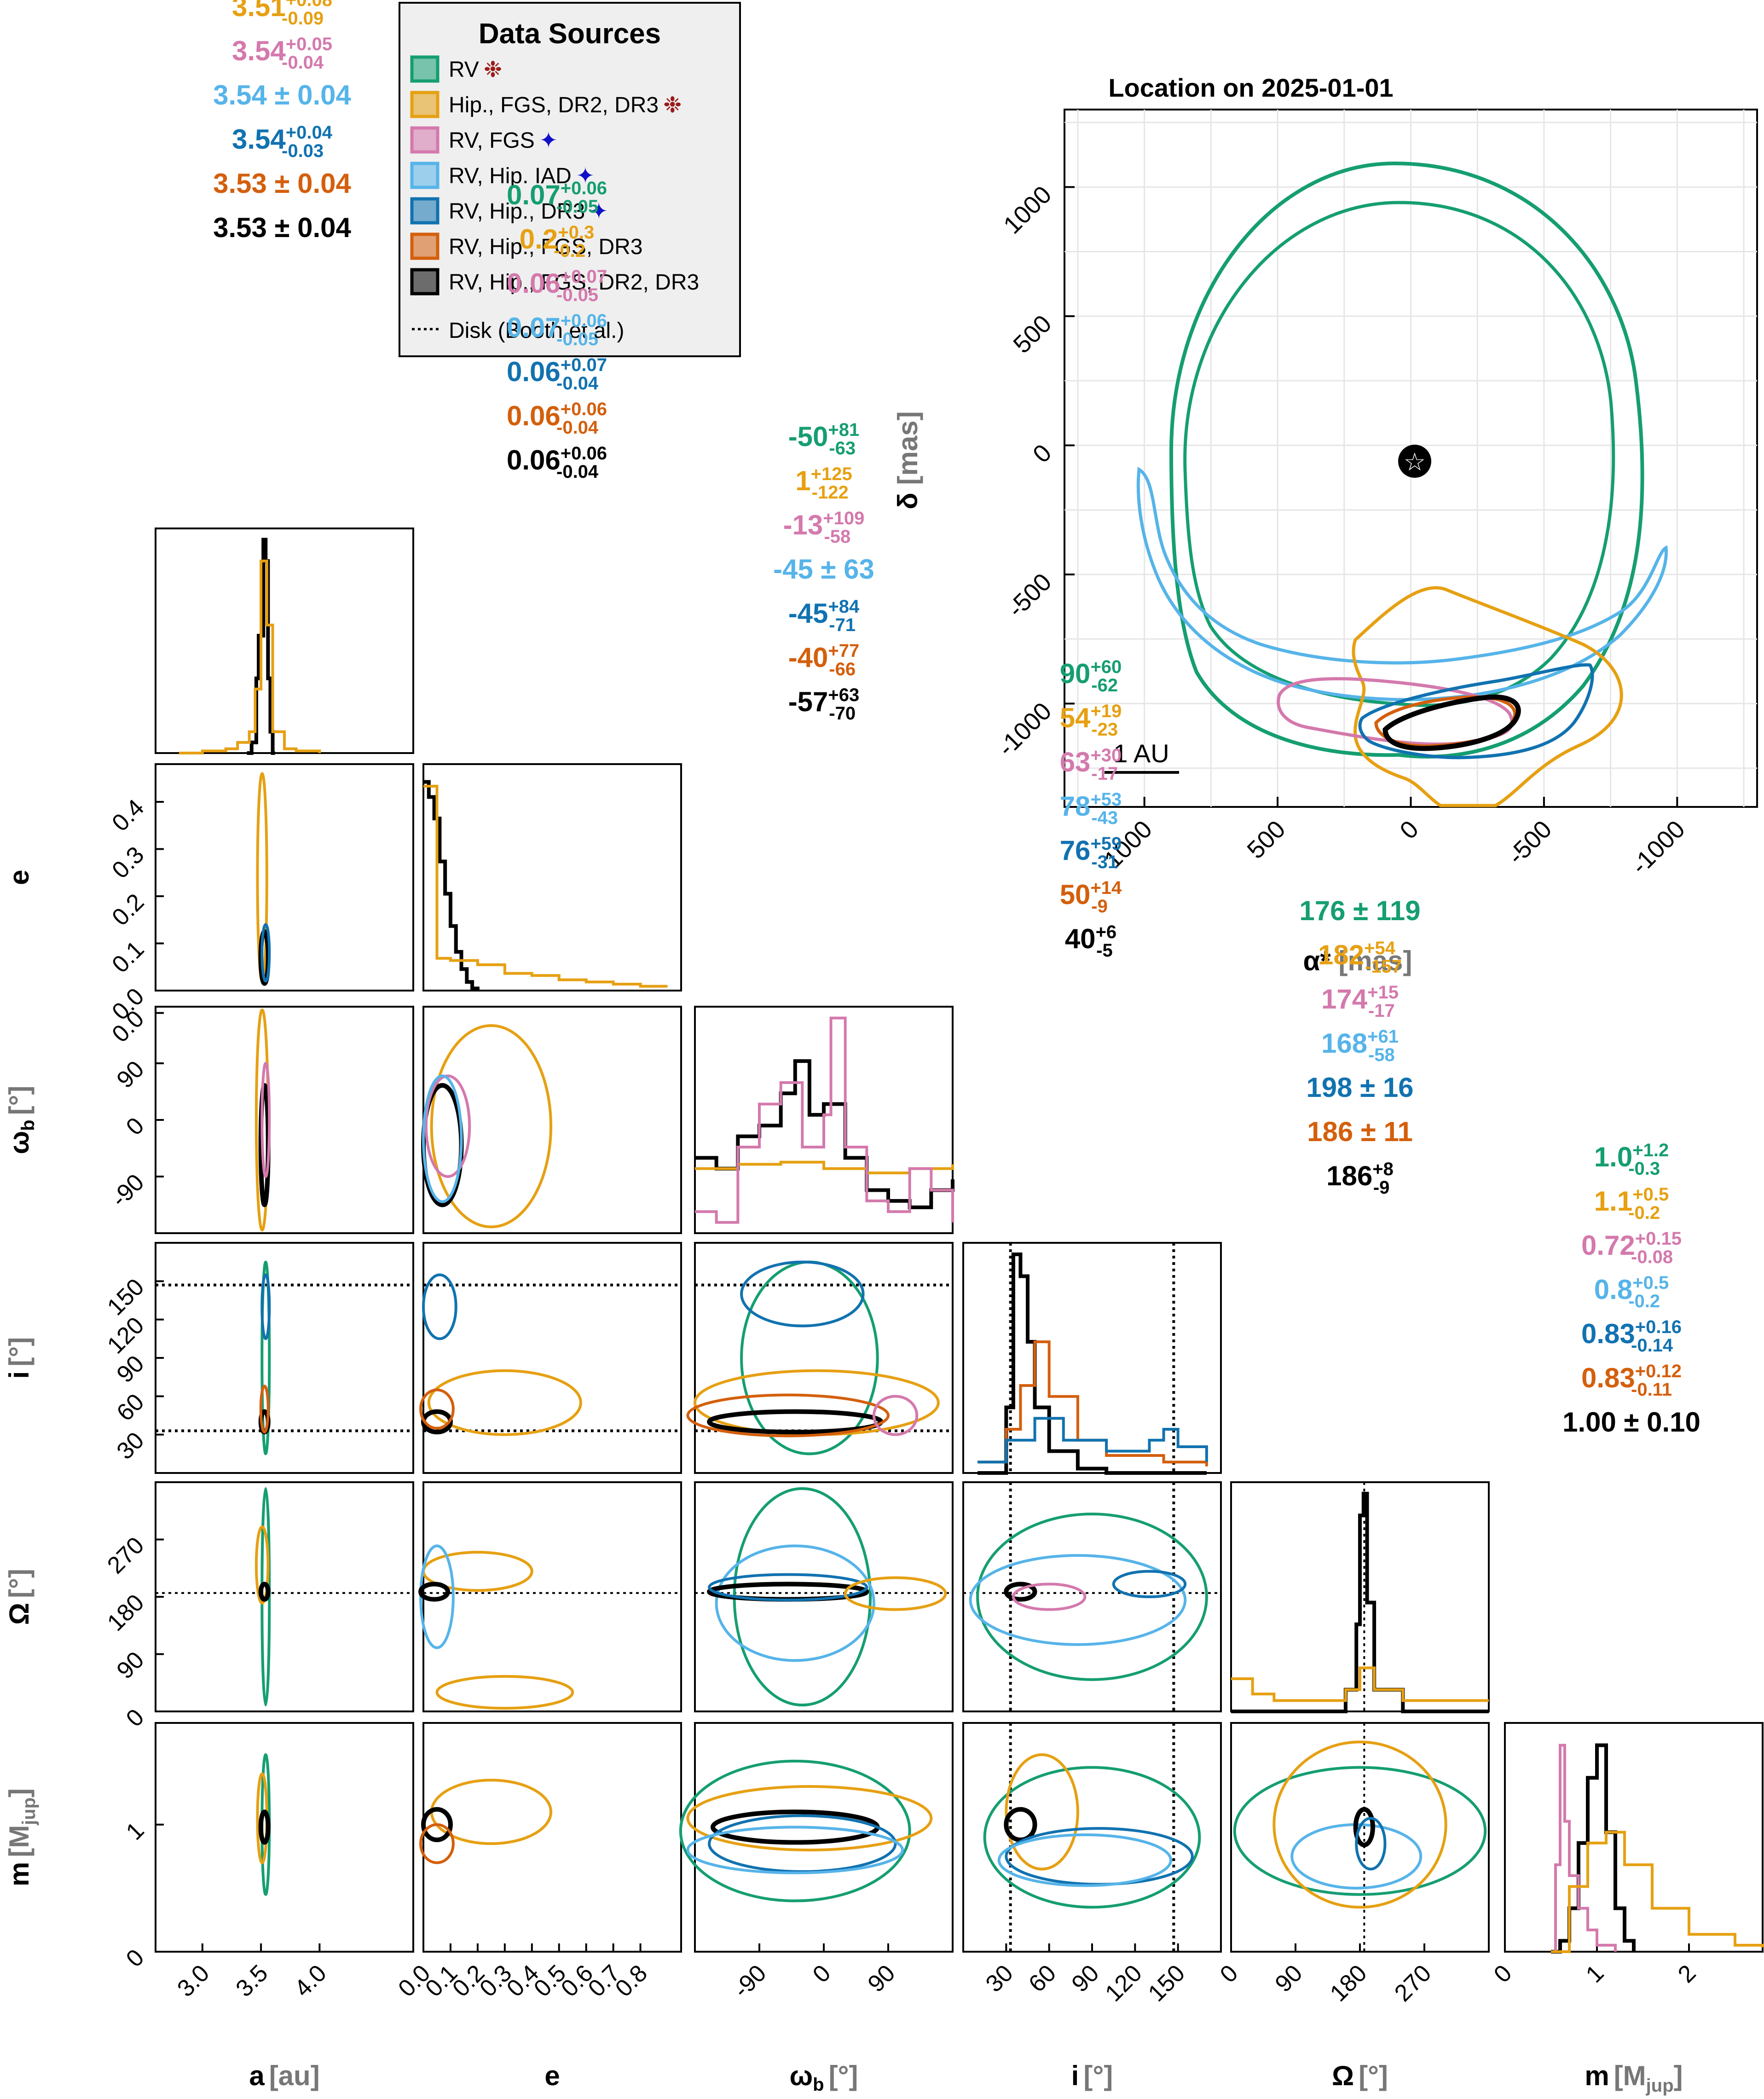 The width and height of the screenshot is (1764, 2099). I want to click on xlabel-i: i [°], so click(1092, 2075).